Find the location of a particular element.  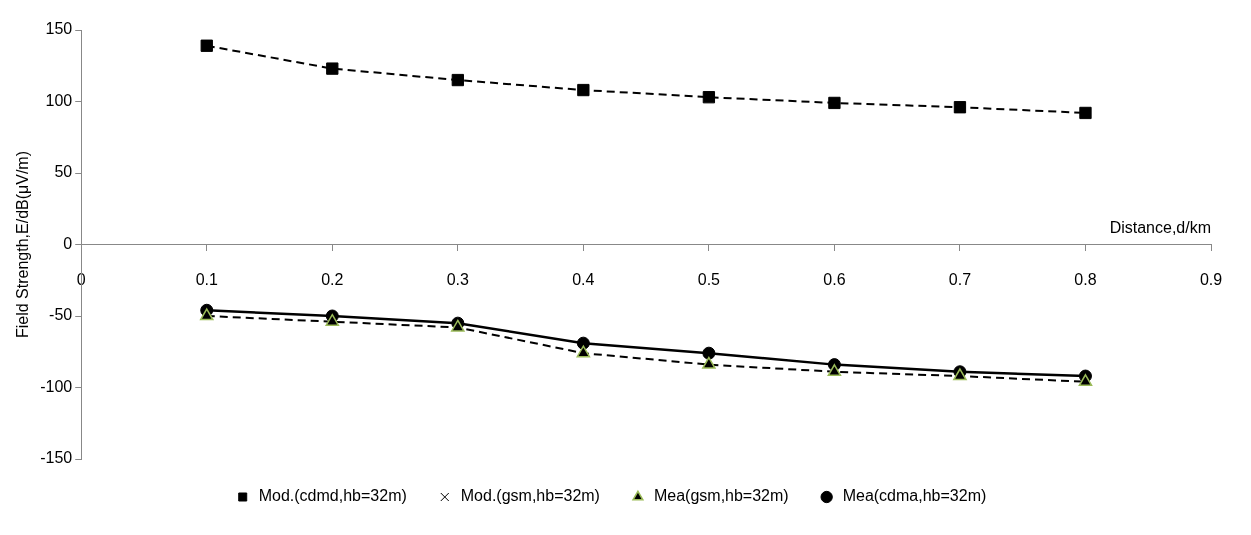

x-axis-title: Distance,d/km is located at coordinates (1160, 227).